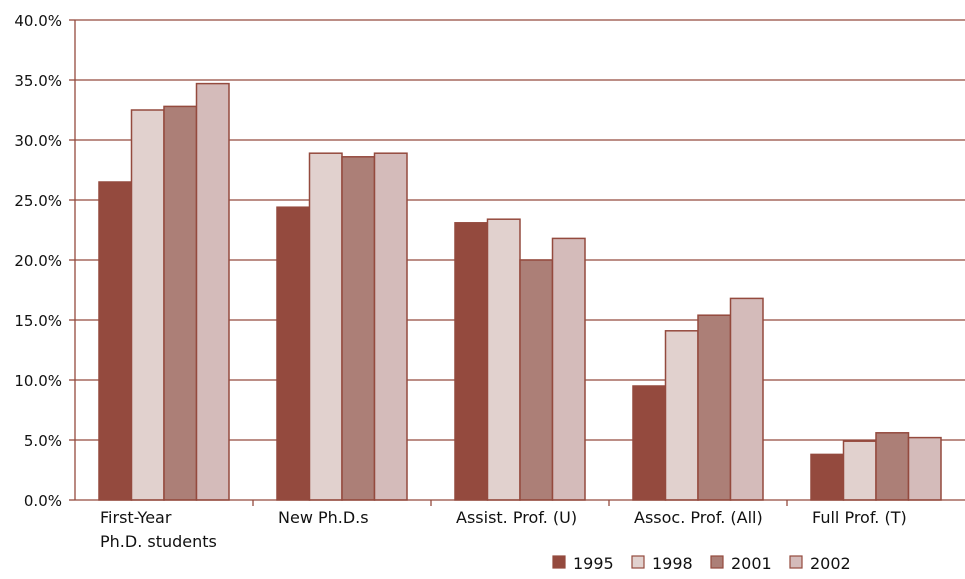 This screenshot has height=579, width=965. I want to click on legend-swatch-2001, so click(717, 562).